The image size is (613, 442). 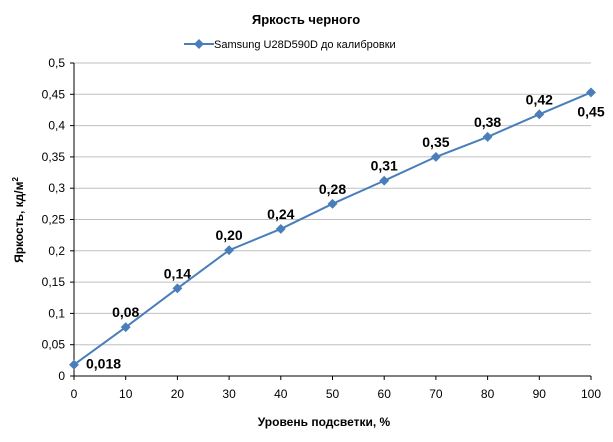 I want to click on x-tick-label: 30, so click(x=229, y=394).